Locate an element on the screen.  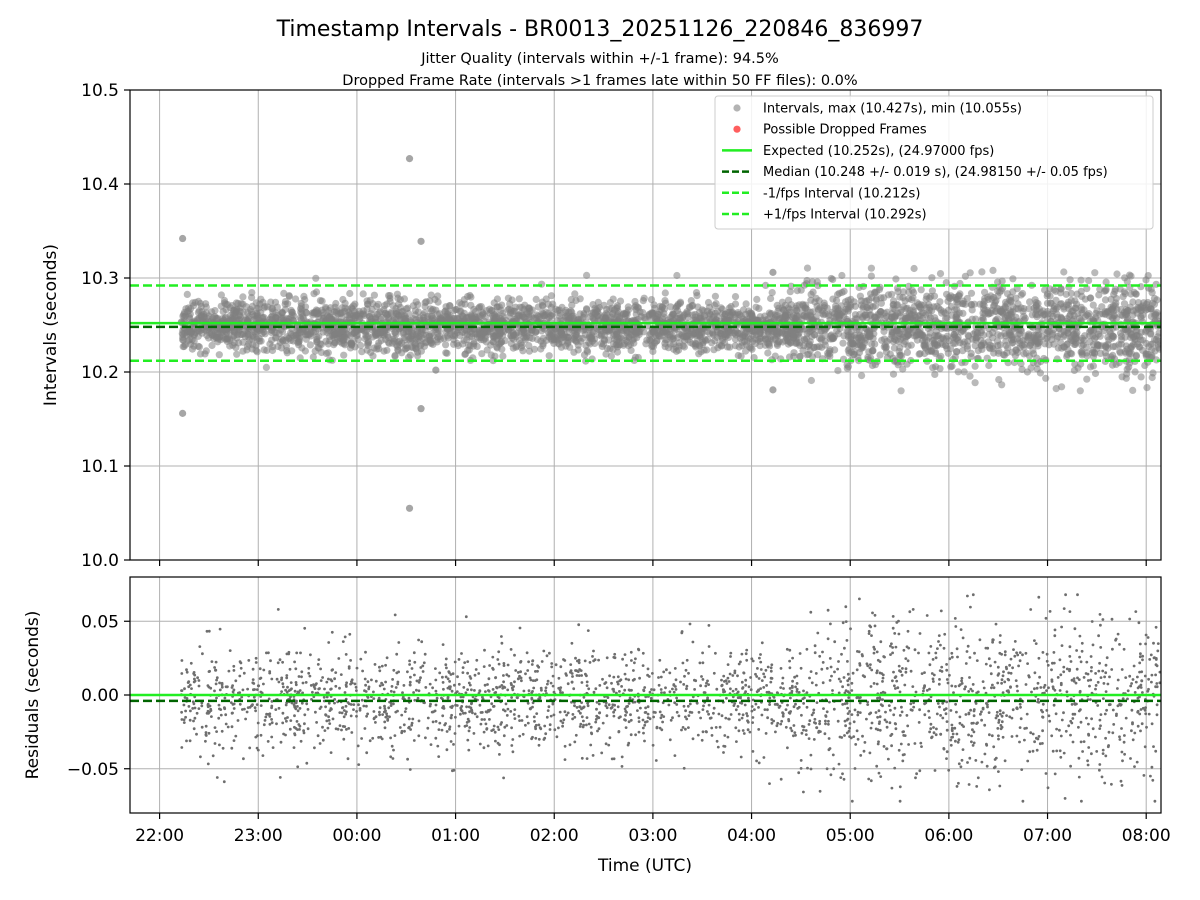
intervals-x-ticks is located at coordinates (652, 563).